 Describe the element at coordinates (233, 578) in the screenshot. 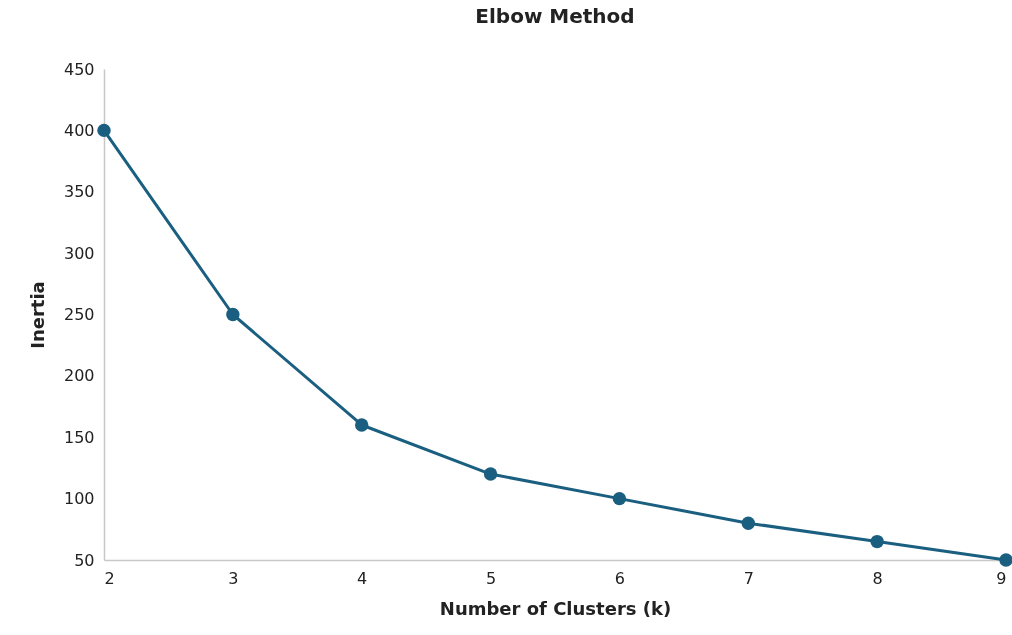

I see `x-tick-label: 3` at that location.